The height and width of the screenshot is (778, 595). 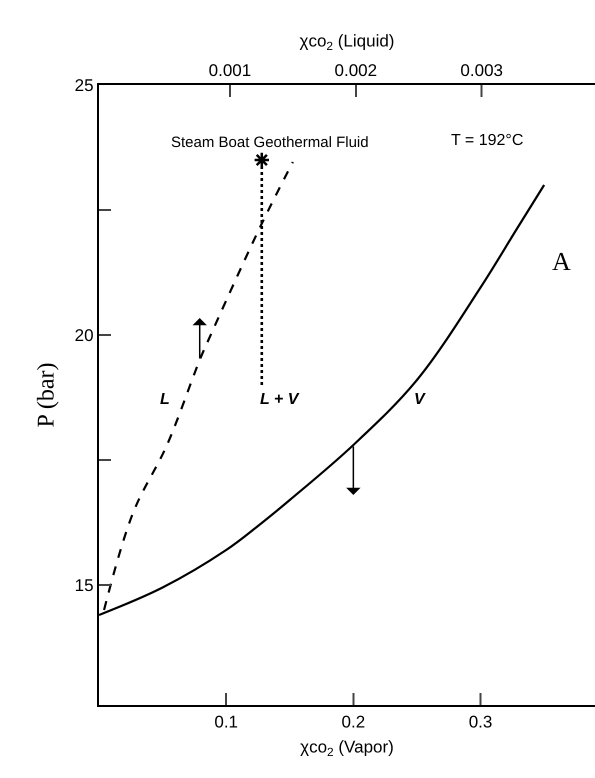 I want to click on annotation: L, so click(x=165, y=399).